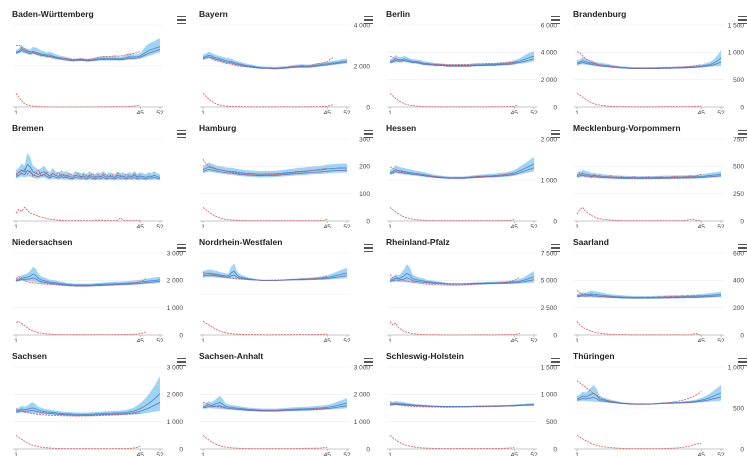  What do you see at coordinates (600, 14) in the screenshot?
I see `chart-title: Brandenburg` at bounding box center [600, 14].